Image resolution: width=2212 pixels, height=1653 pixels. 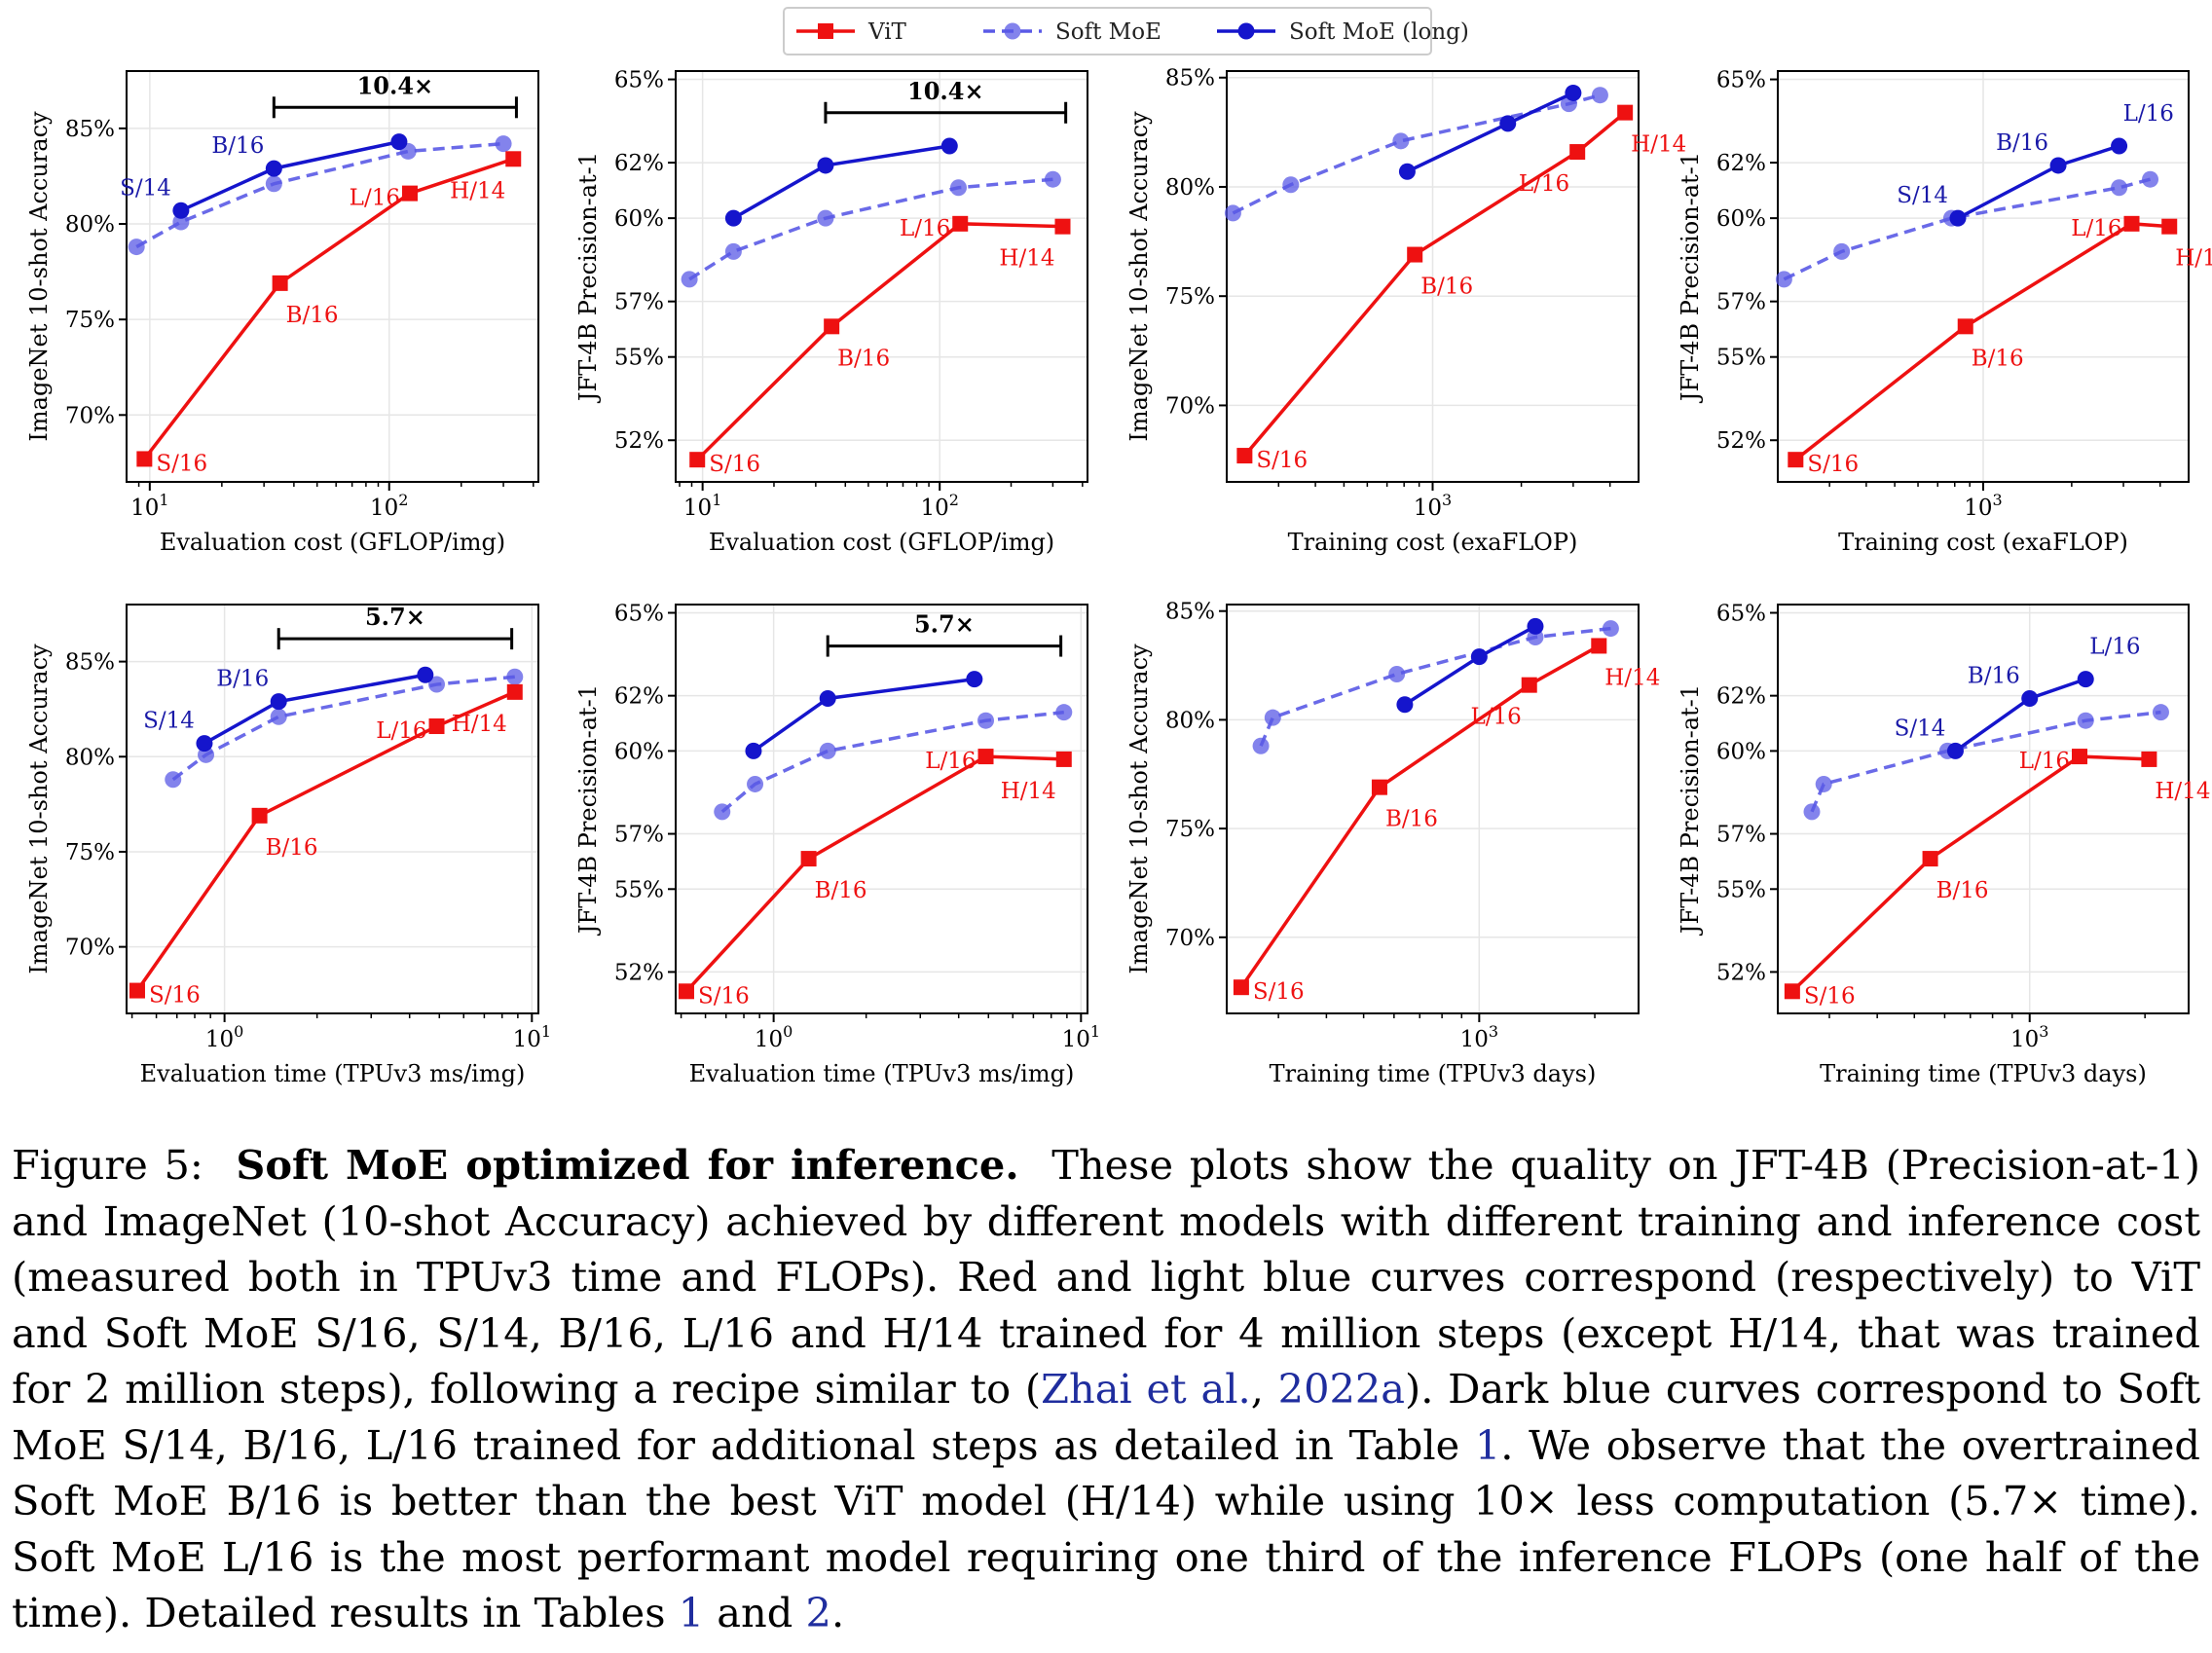 What do you see at coordinates (1341, 1389) in the screenshot?
I see `citation-year-link: 2022a` at bounding box center [1341, 1389].